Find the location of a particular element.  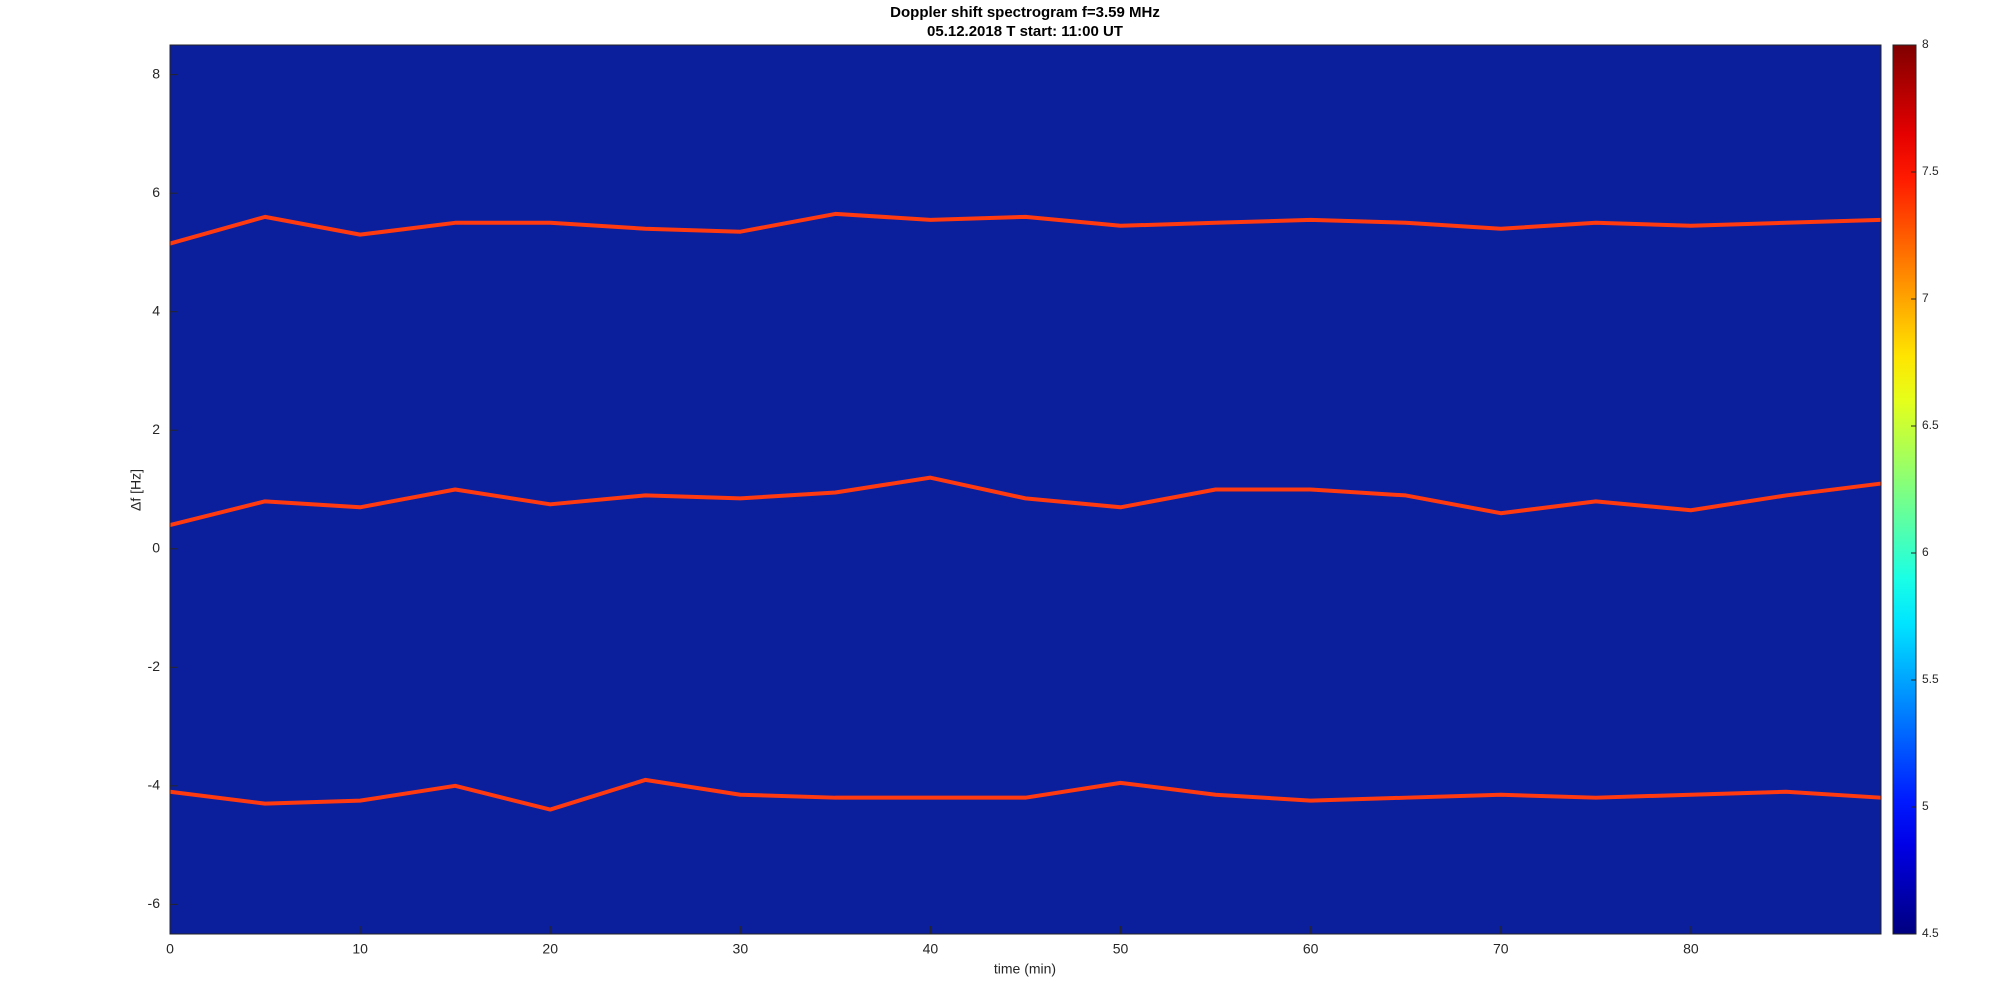

x-tick-label: 0 is located at coordinates (170, 949).